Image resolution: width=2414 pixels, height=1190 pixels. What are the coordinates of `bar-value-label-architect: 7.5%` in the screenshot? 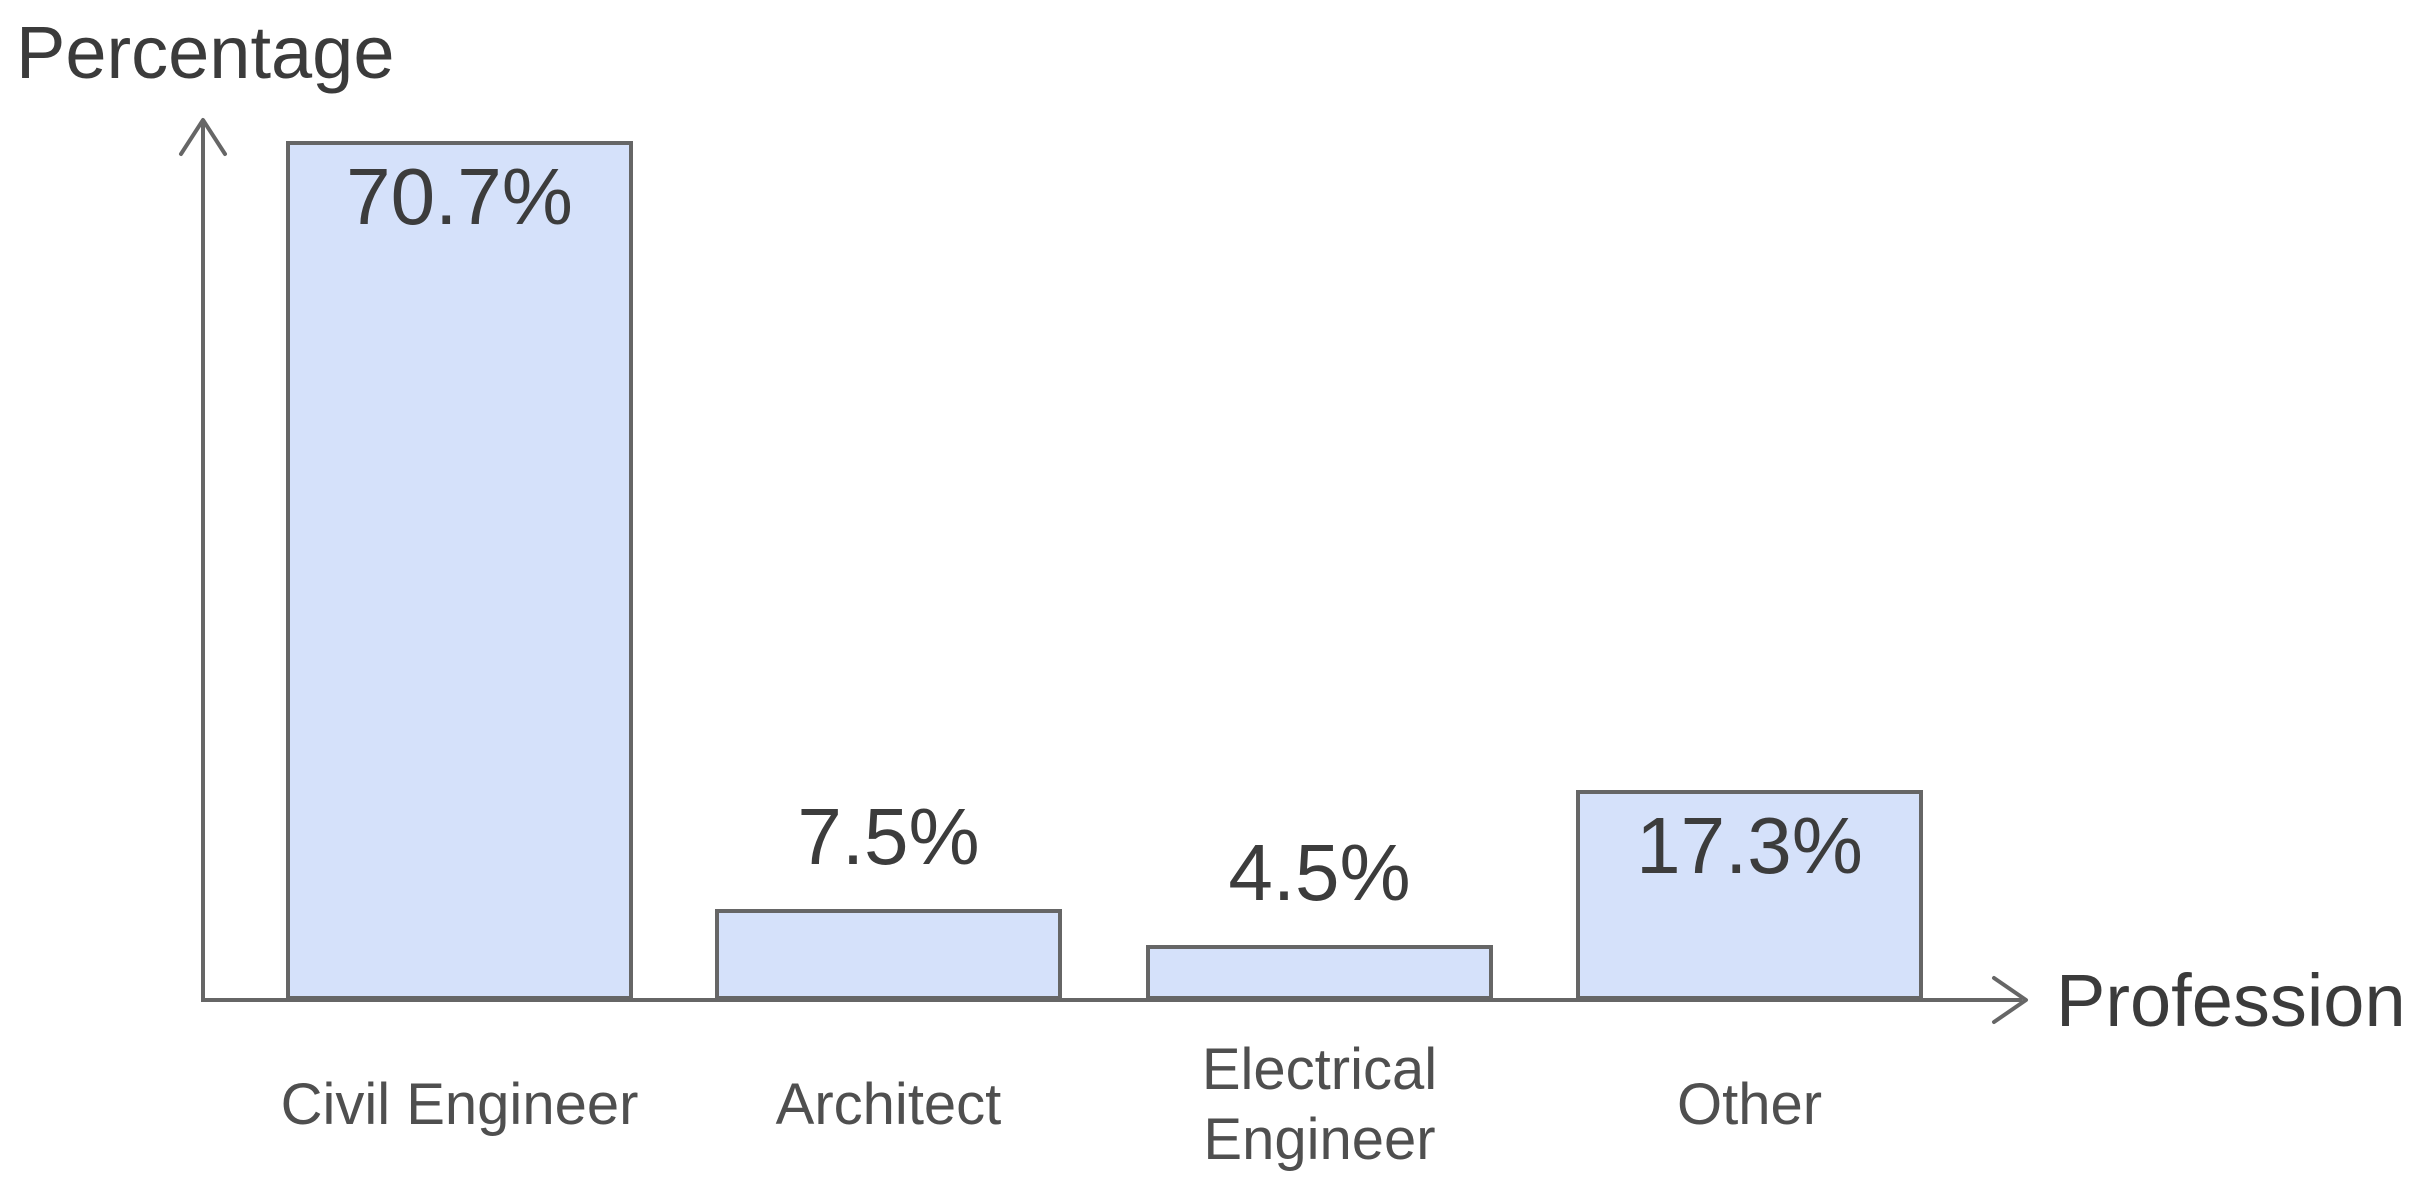 It's located at (888, 836).